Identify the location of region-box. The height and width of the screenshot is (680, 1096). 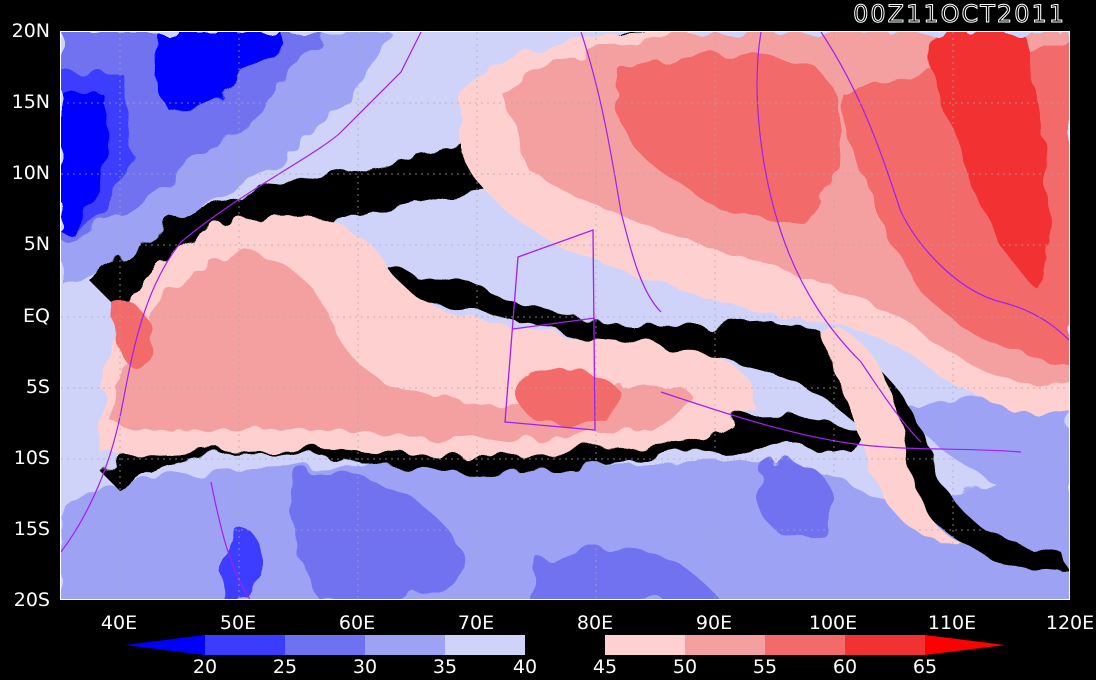
(550, 330).